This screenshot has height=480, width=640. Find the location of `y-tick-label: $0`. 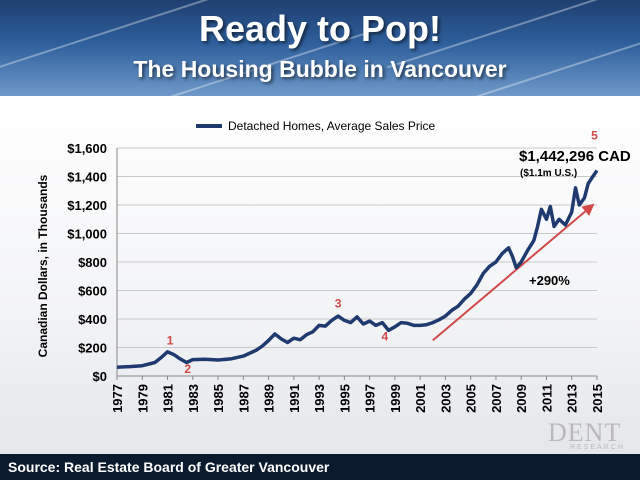

y-tick-label: $0 is located at coordinates (100, 376).